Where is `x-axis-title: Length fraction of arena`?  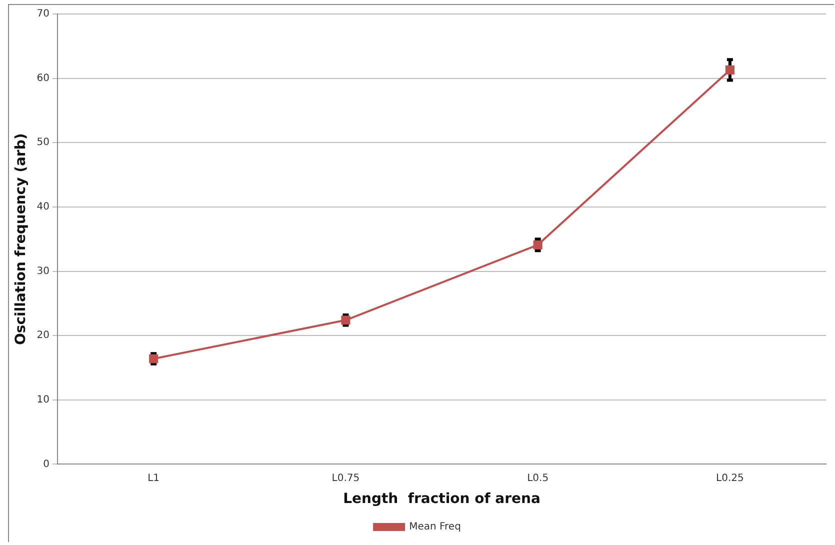 x-axis-title: Length fraction of arena is located at coordinates (441, 499).